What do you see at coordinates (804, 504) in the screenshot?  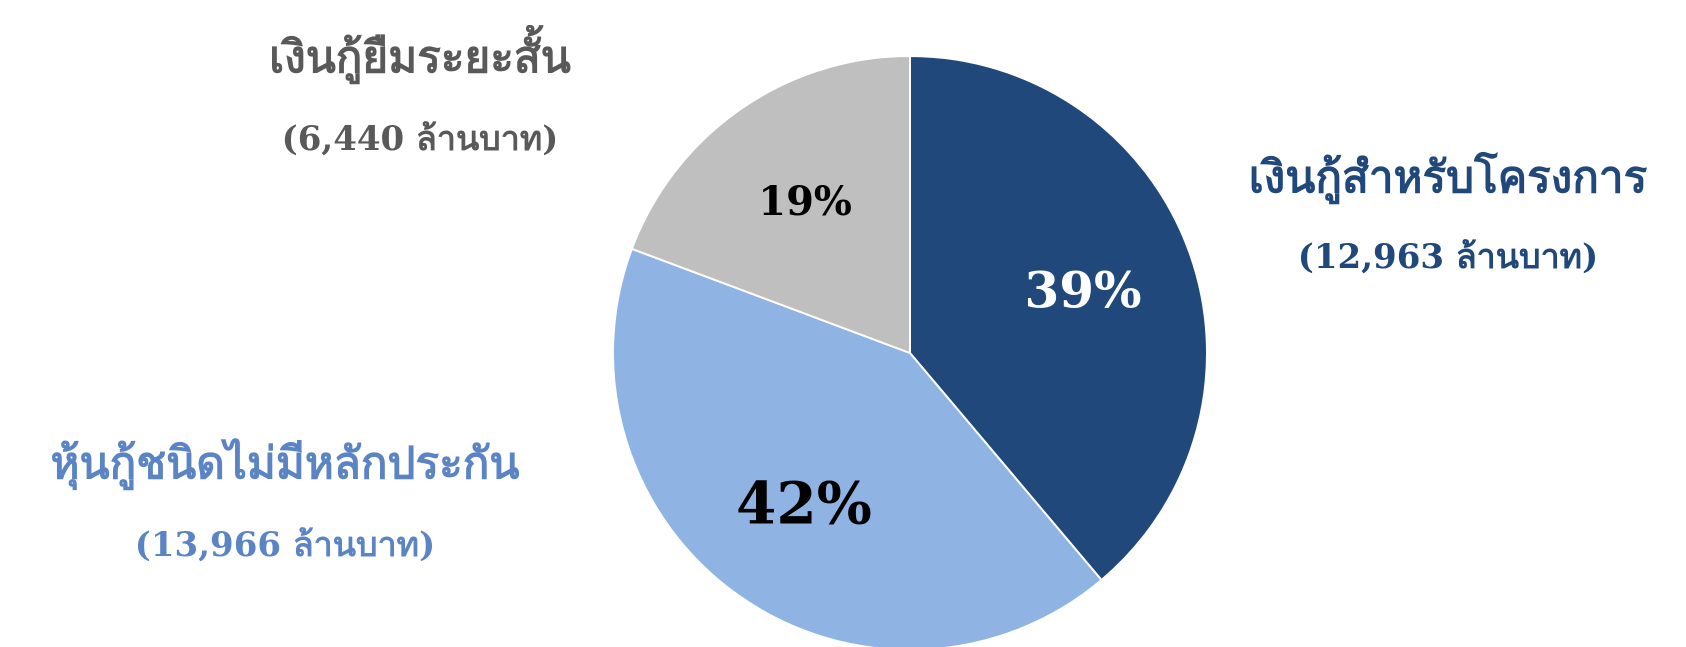 I see `slice-percent-label: 42%` at bounding box center [804, 504].